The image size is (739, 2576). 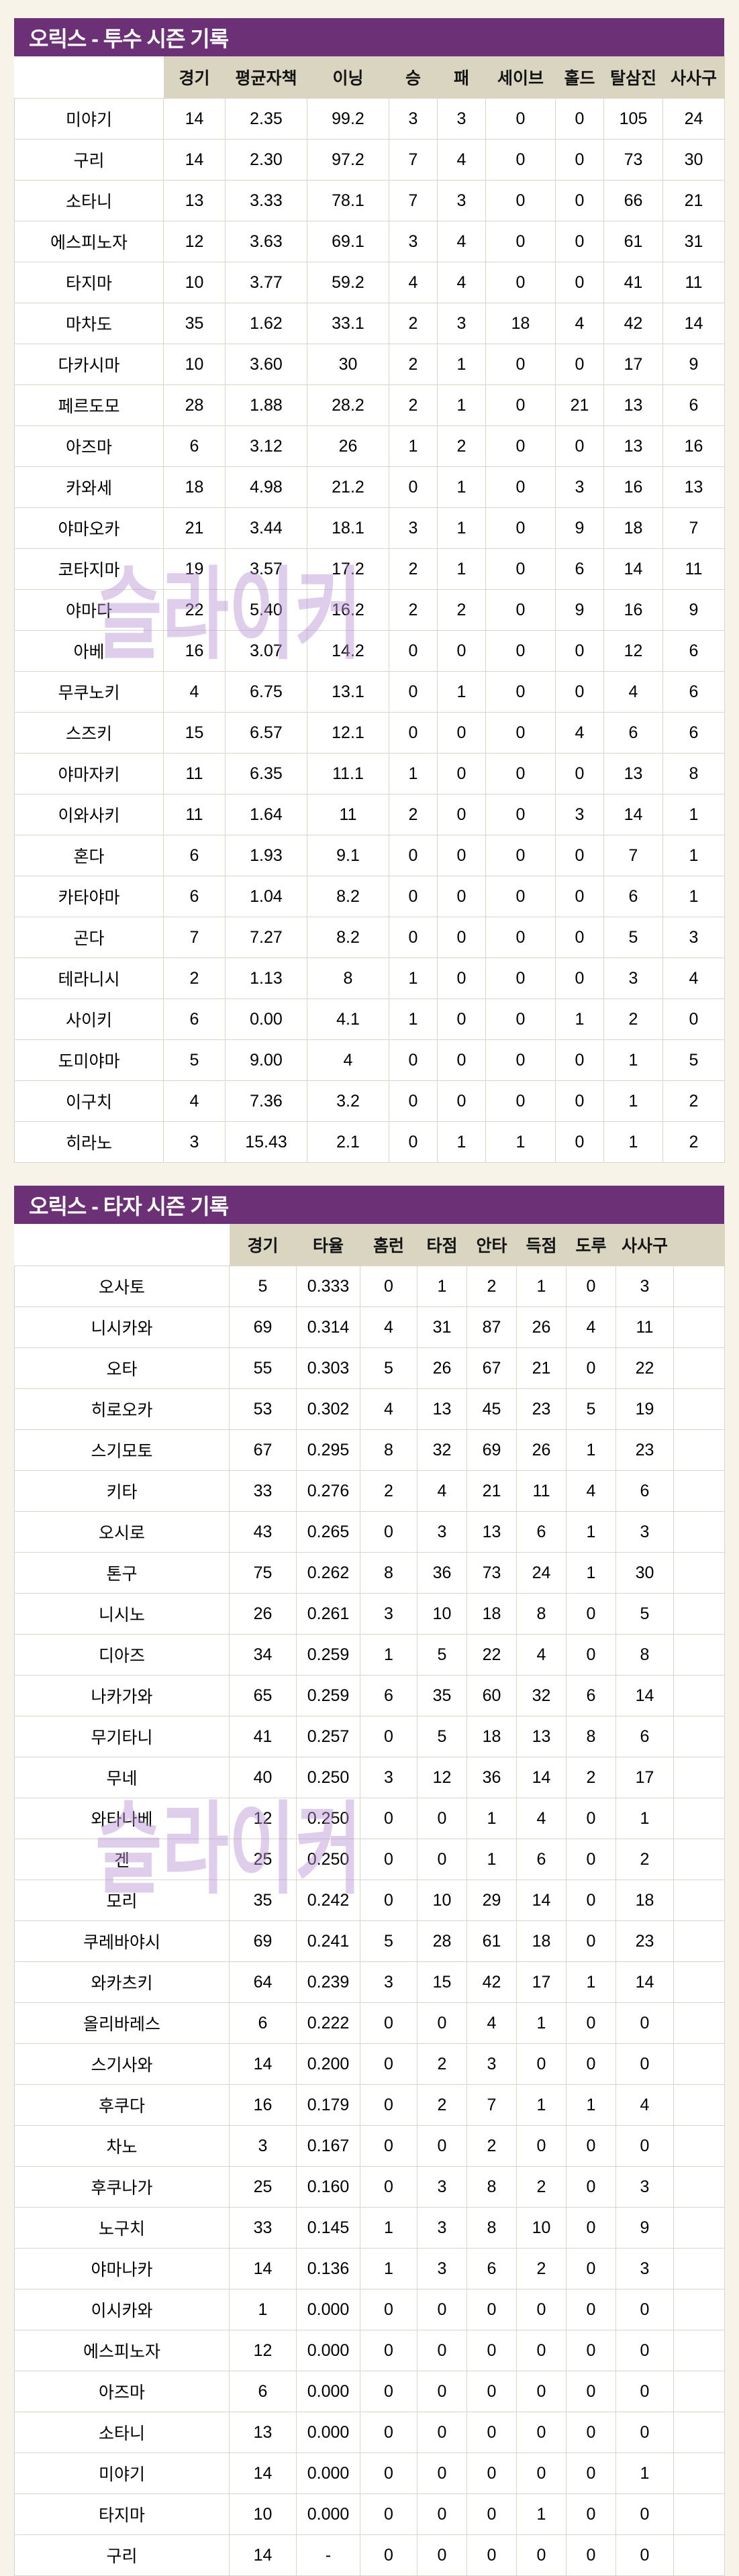 I want to click on player-name-cell: 사이키, so click(x=89, y=1019).